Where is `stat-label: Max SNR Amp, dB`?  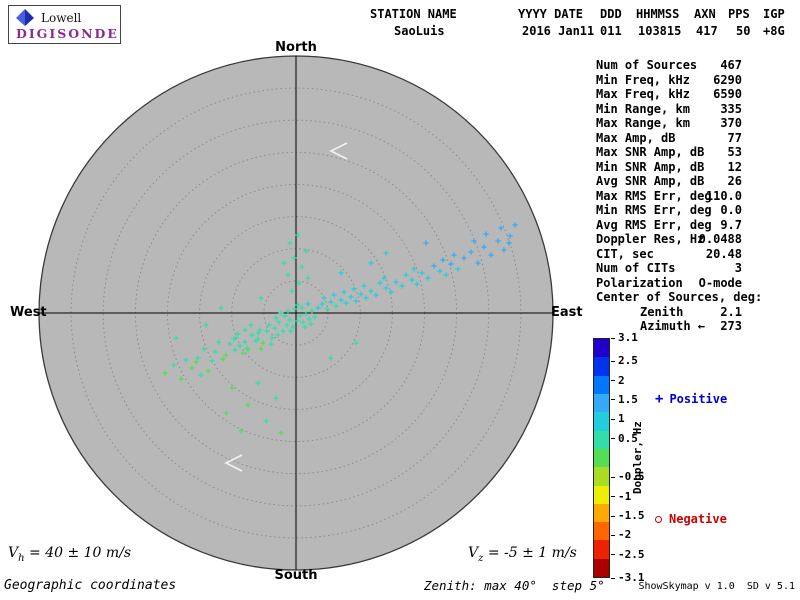
stat-label: Max SNR Amp, dB is located at coordinates (650, 152).